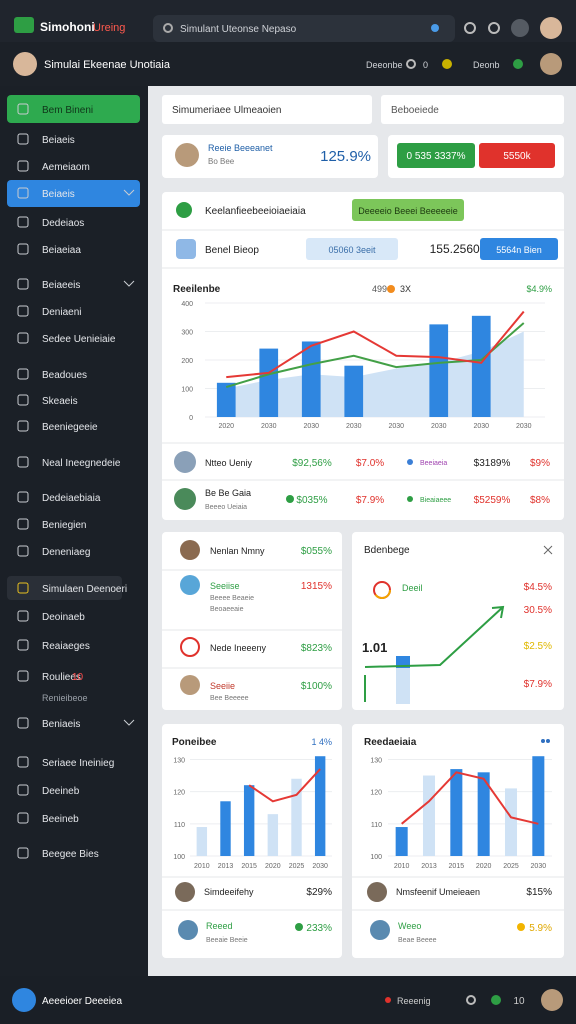  I want to click on row-button-label: 5564n Bien, so click(519, 250).